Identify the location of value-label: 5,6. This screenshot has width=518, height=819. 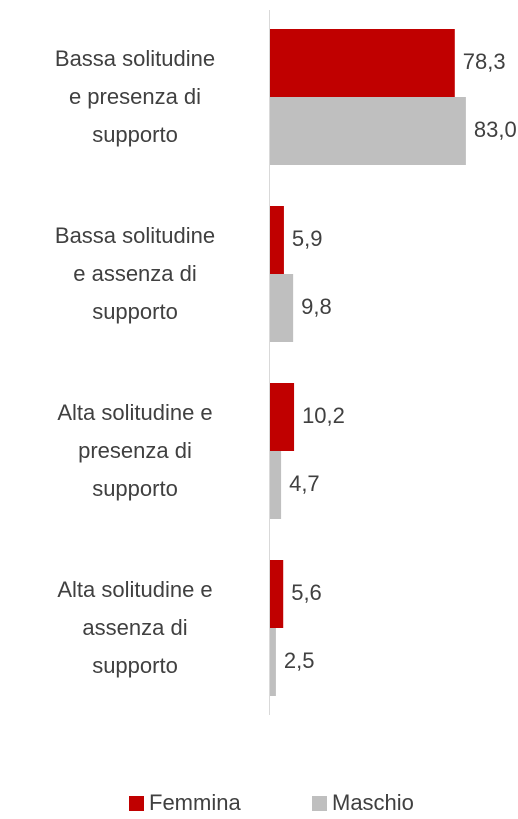
(306, 592).